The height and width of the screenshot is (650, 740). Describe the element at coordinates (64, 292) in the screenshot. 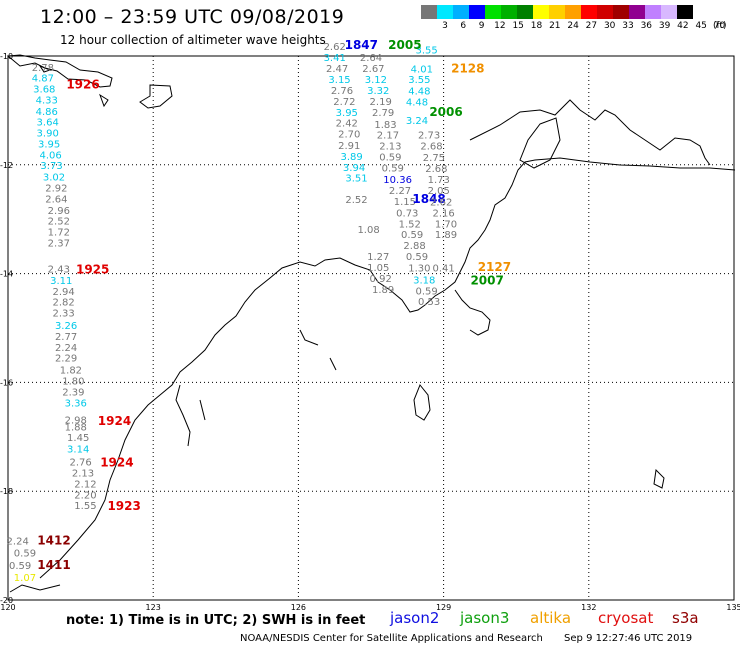

I see `wave-height-value: 2.94` at that location.